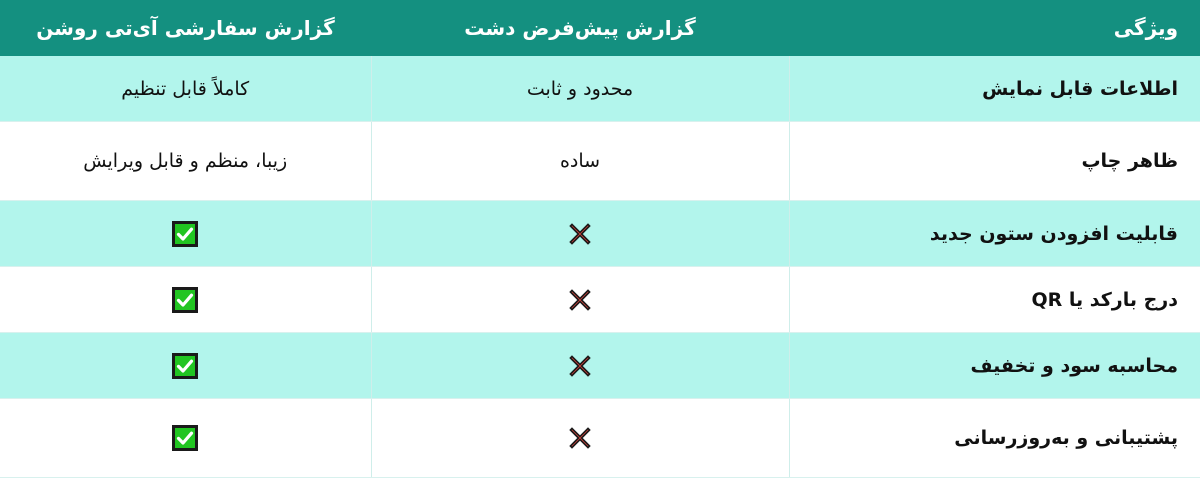  Describe the element at coordinates (1129, 161) in the screenshot. I see `feature-label: ظاهر چاپ` at that location.